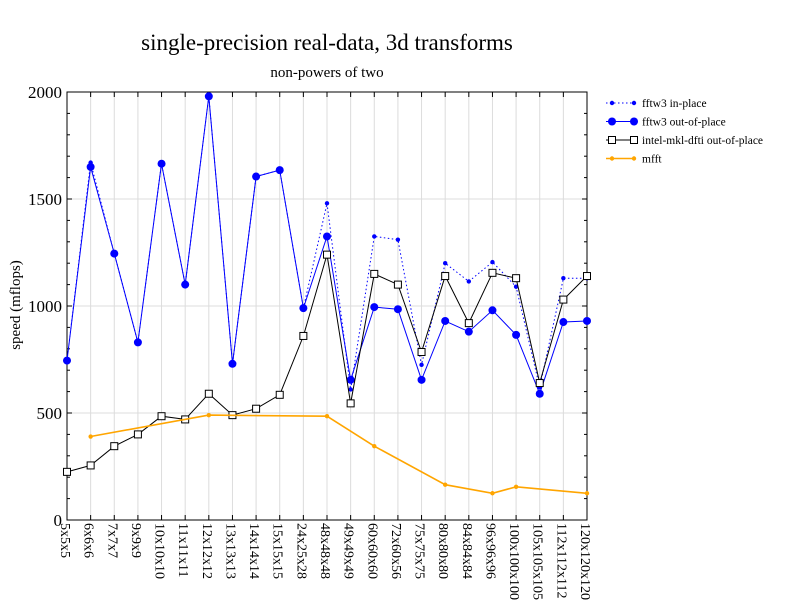  Describe the element at coordinates (466, 551) in the screenshot. I see `x-tick-label: 84x84x84` at that location.